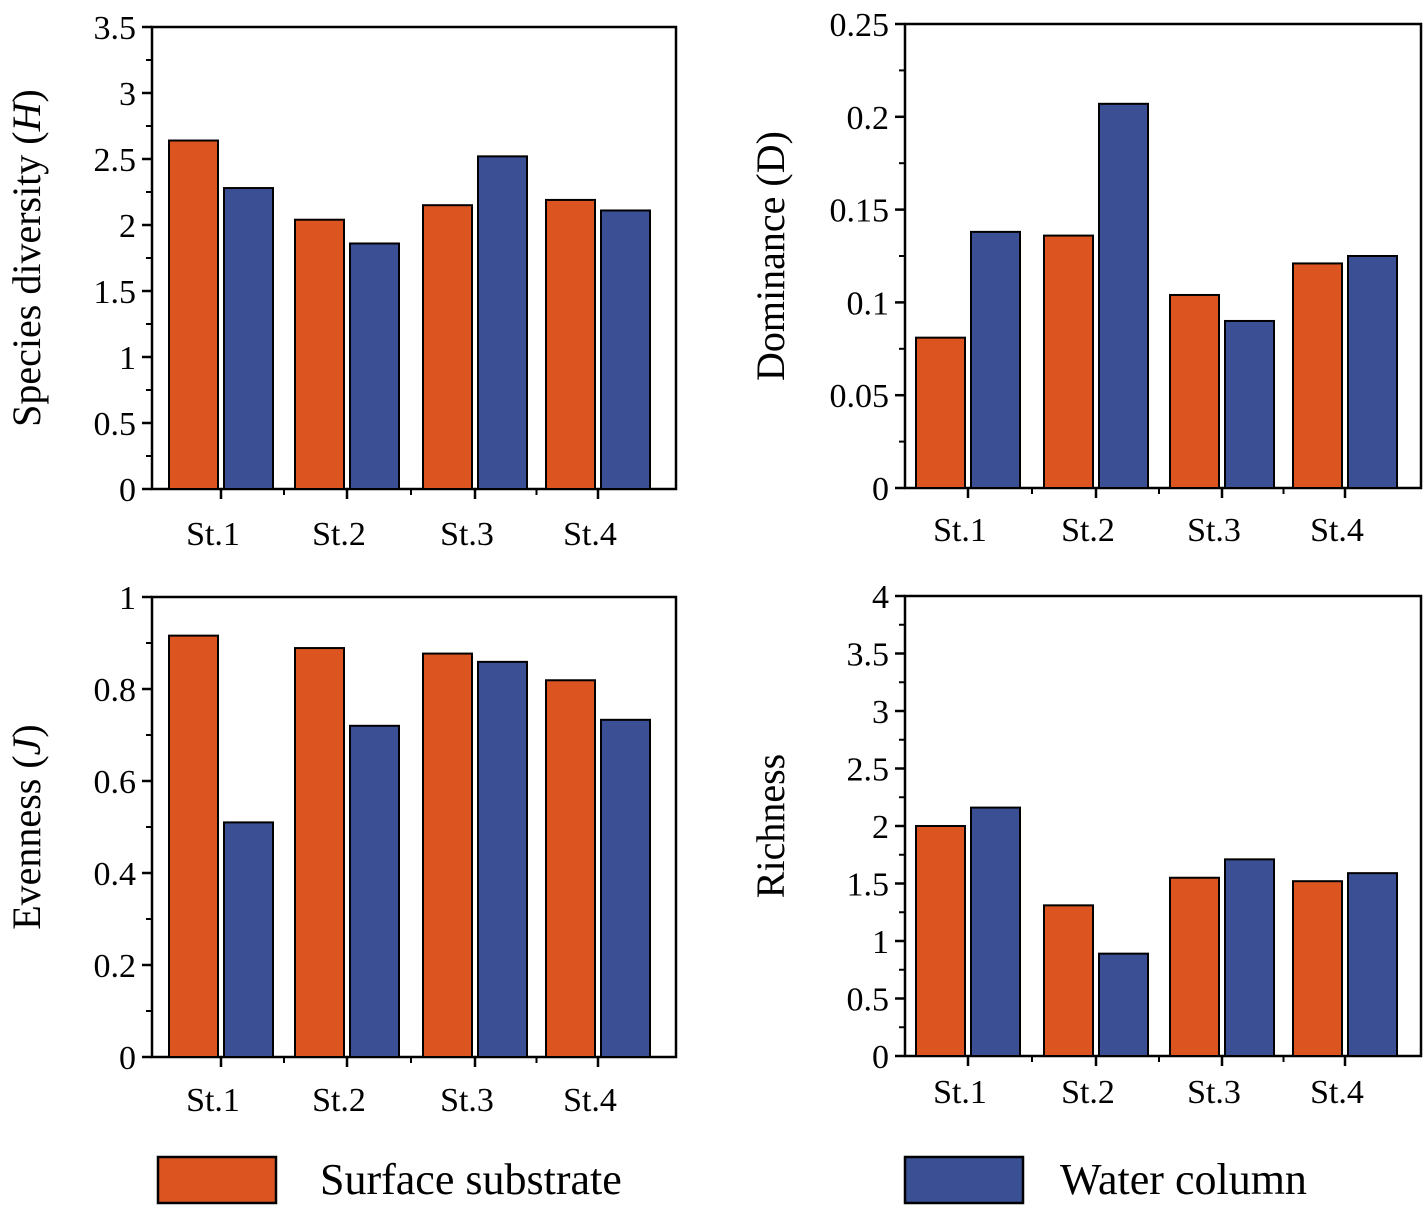 The width and height of the screenshot is (1425, 1208). Describe the element at coordinates (471, 1179) in the screenshot. I see `legend-label-surface-substrate: Surface substrate` at that location.